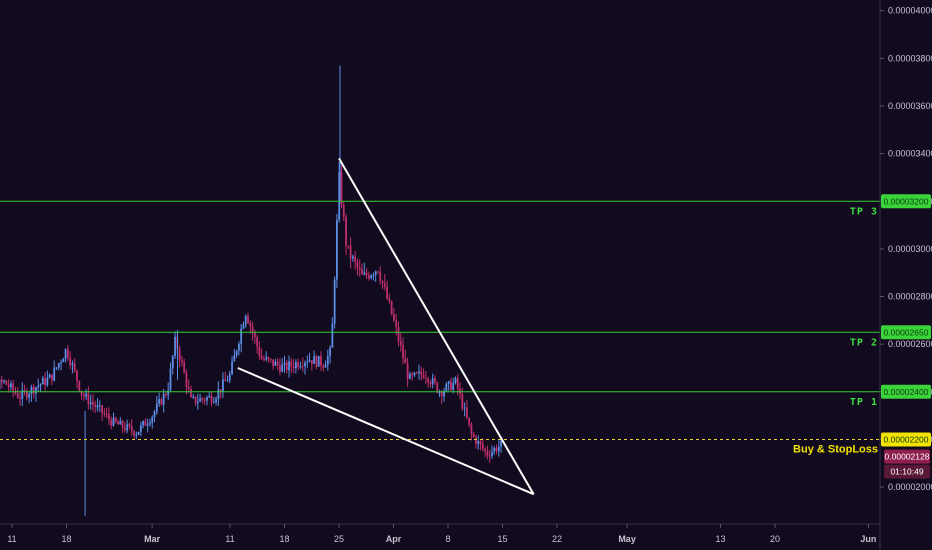  I want to click on y-tick-label-7: 0.00002600, so click(910, 344).